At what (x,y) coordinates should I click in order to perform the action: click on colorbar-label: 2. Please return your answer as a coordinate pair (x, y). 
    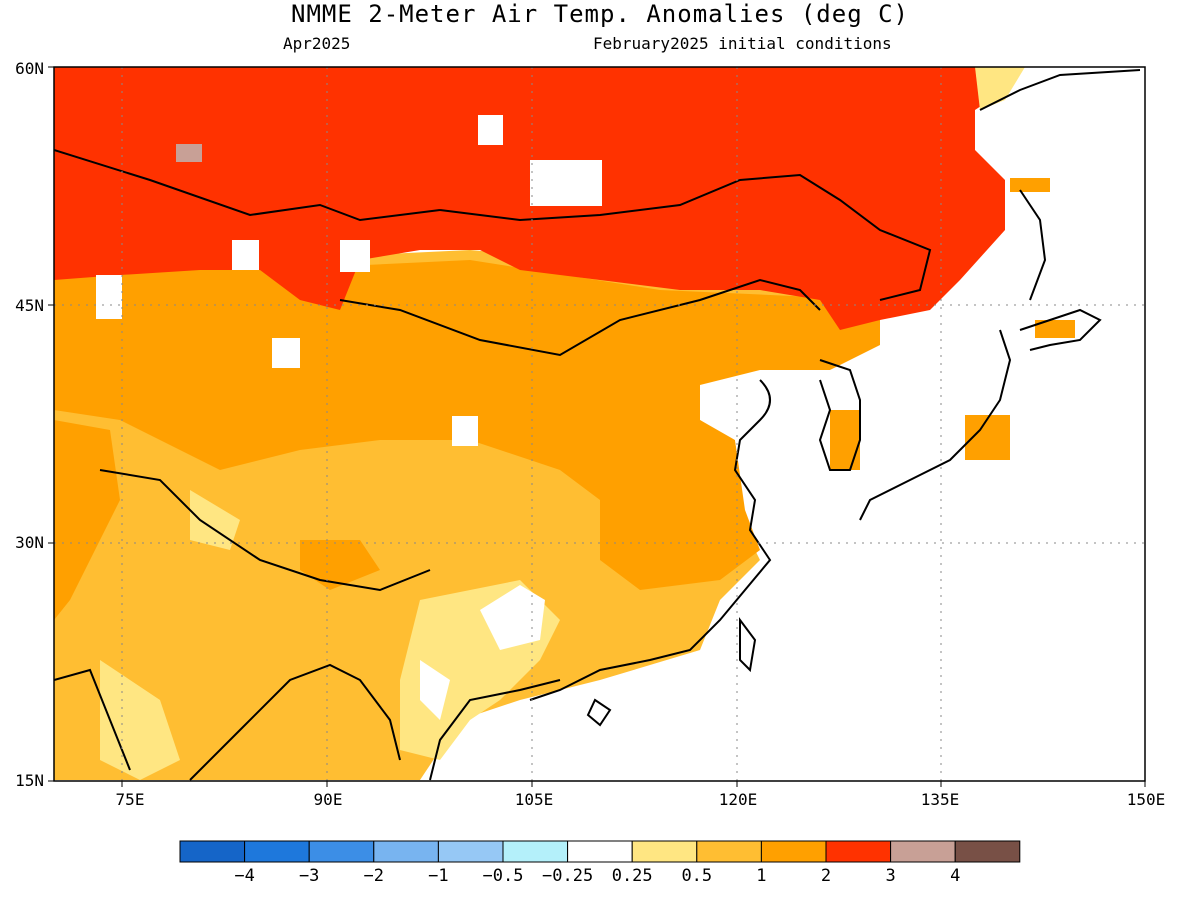
    Looking at the image, I should click on (826, 876).